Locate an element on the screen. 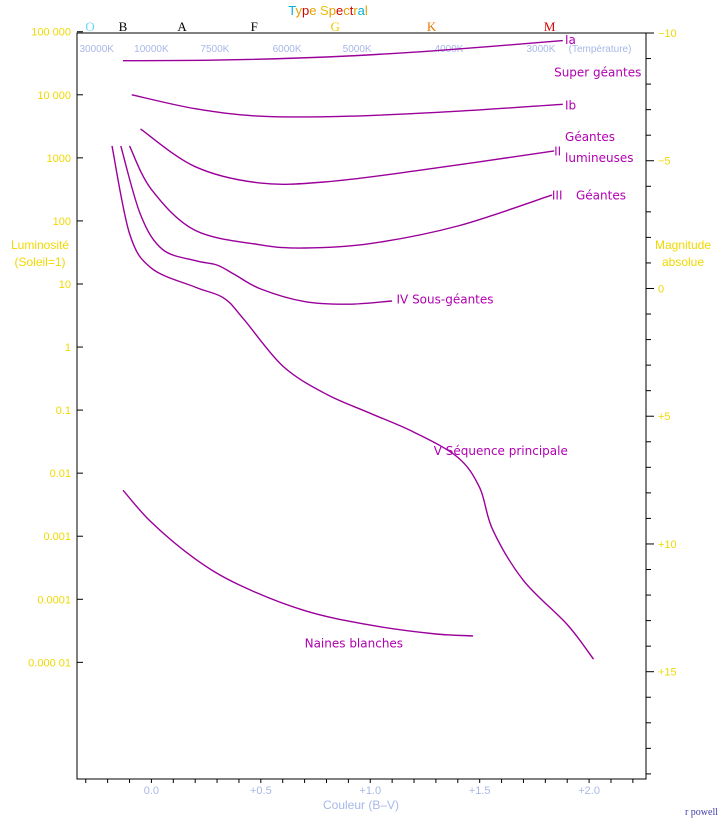 The width and height of the screenshot is (720, 820). temperature-label: 6000K is located at coordinates (287, 49).